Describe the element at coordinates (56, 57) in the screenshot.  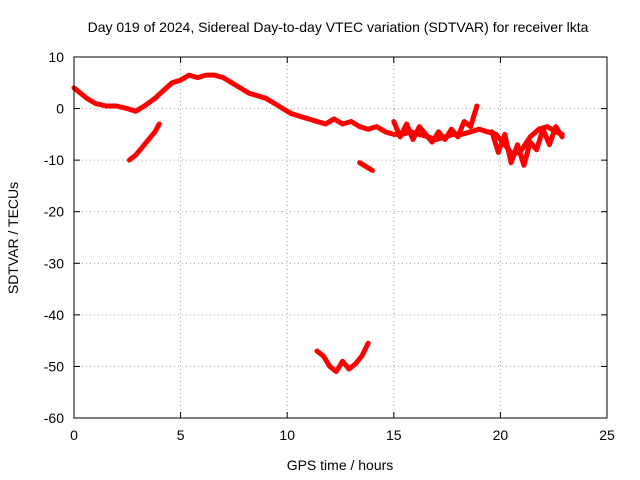
I see `y-tick-label: 10` at that location.